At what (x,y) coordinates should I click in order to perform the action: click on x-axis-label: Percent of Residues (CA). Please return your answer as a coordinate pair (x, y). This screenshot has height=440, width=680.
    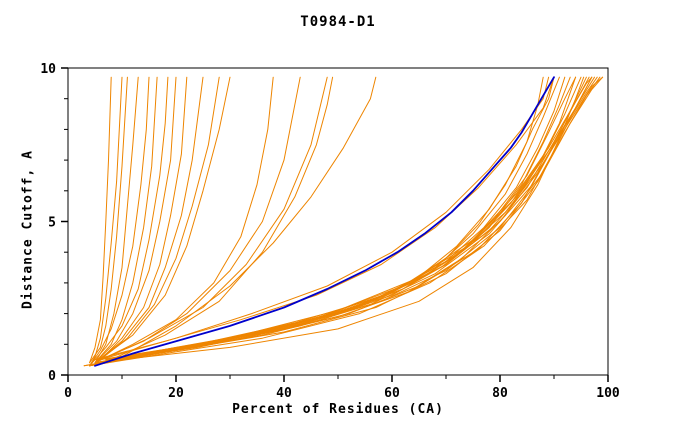
    Looking at the image, I should click on (338, 409).